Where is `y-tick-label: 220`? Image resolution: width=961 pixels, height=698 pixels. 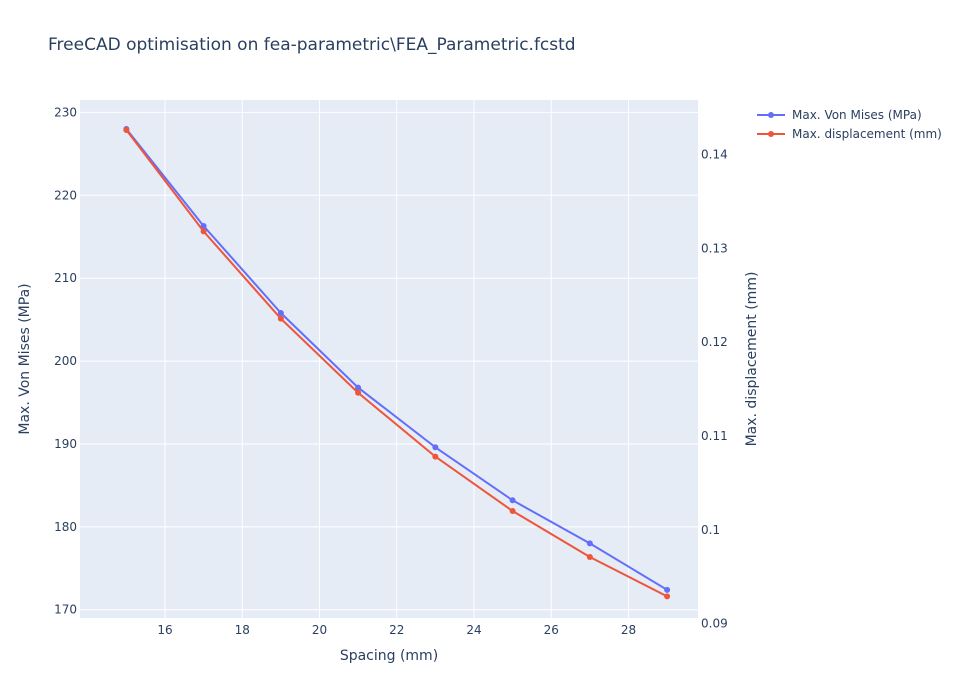 y-tick-label: 220 is located at coordinates (65, 195).